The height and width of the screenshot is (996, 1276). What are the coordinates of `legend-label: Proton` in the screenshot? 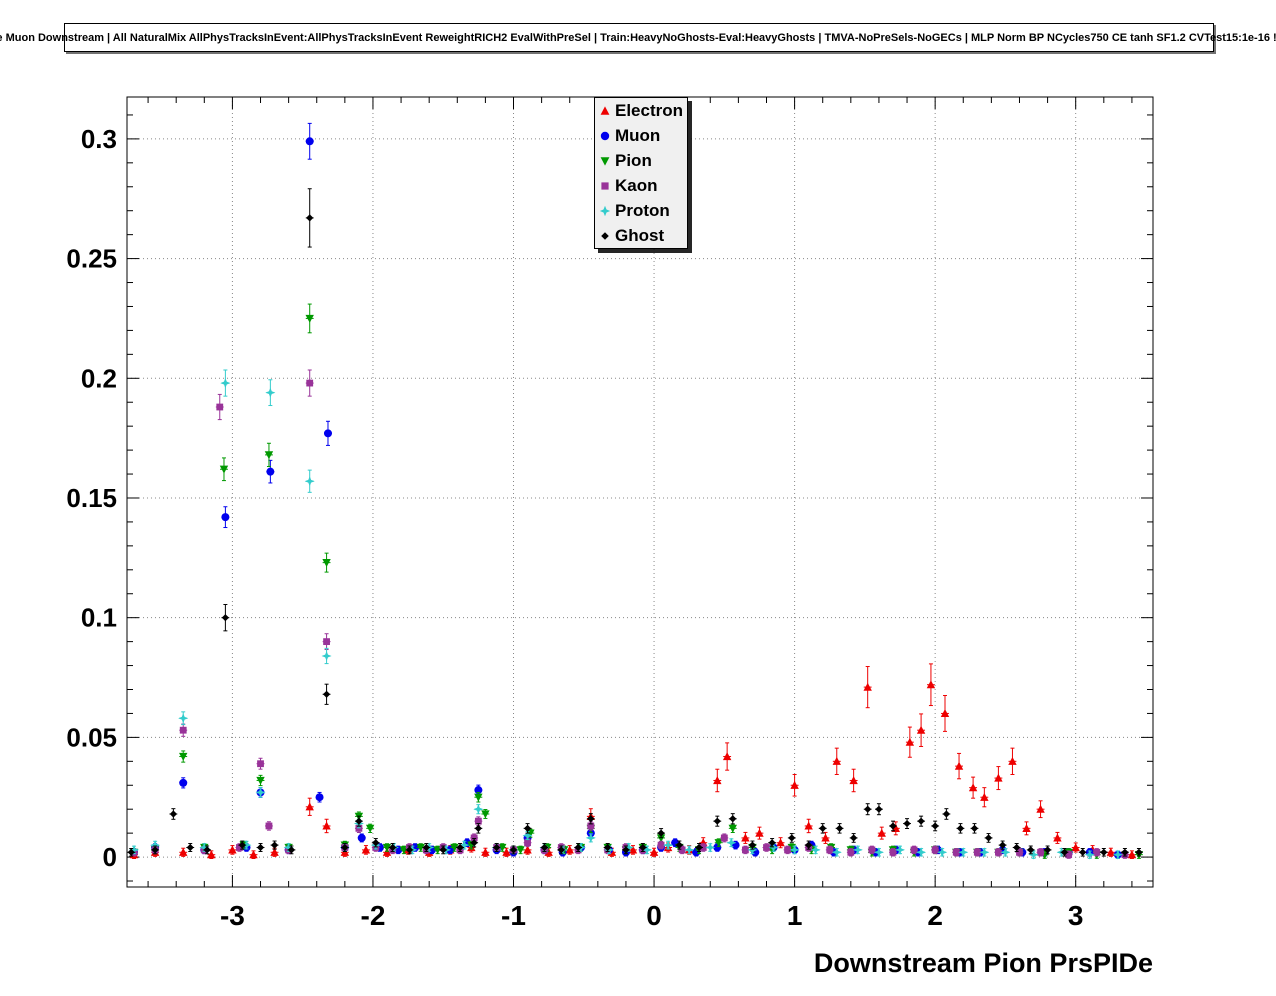 It's located at (642, 210).